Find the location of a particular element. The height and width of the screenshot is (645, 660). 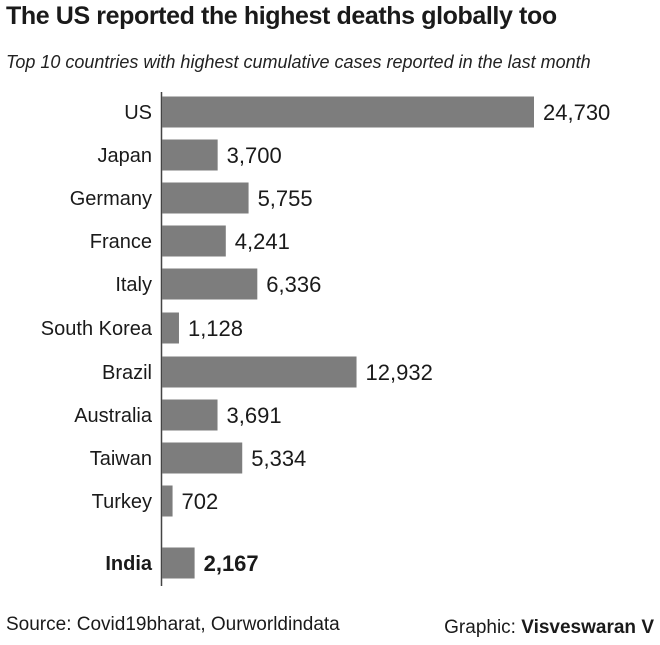

bar-turkey is located at coordinates (167, 501).